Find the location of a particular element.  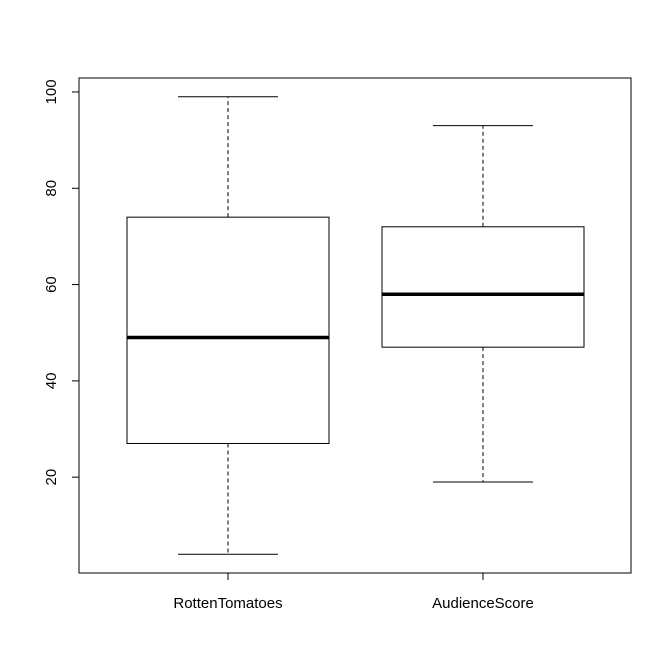

x-tick-label-audiencescore: AudienceScore is located at coordinates (483, 603).